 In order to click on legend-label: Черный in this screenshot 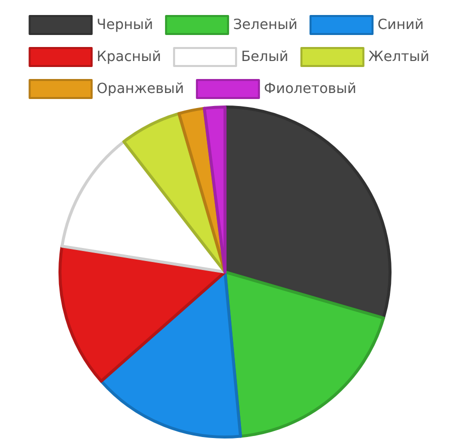, I will do `click(125, 25)`.